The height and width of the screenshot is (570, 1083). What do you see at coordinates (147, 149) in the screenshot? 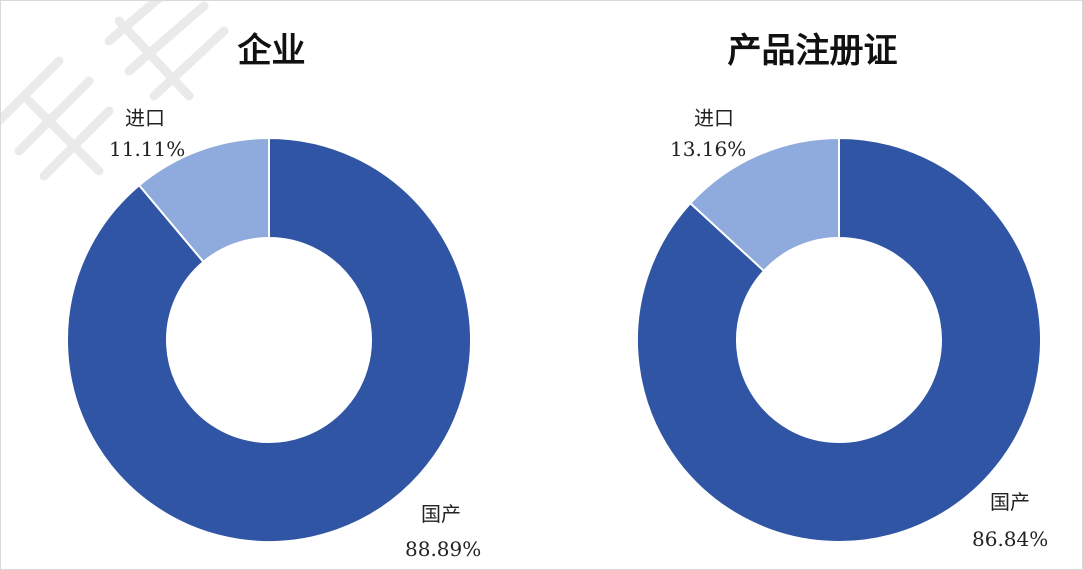
I see `slice-label-imported-value: 11.11%` at bounding box center [147, 149].